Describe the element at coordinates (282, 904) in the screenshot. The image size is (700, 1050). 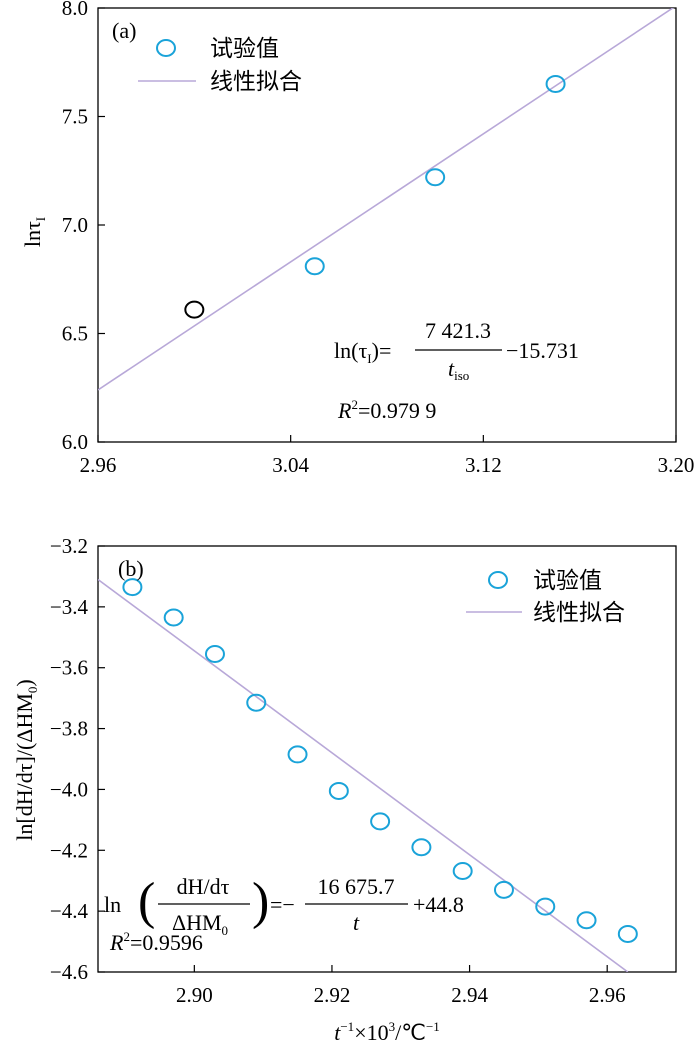
I see `equation-equals: =−` at that location.